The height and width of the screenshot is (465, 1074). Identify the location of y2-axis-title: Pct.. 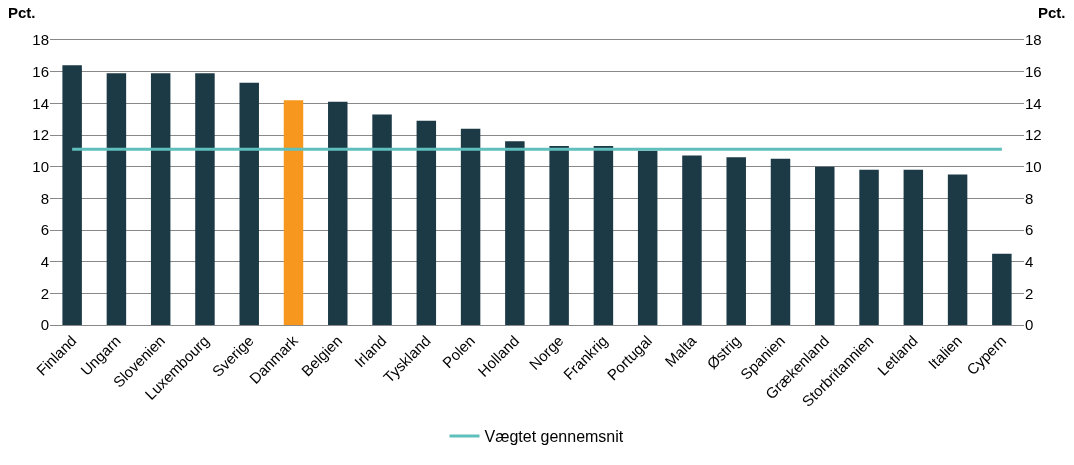
(1052, 12).